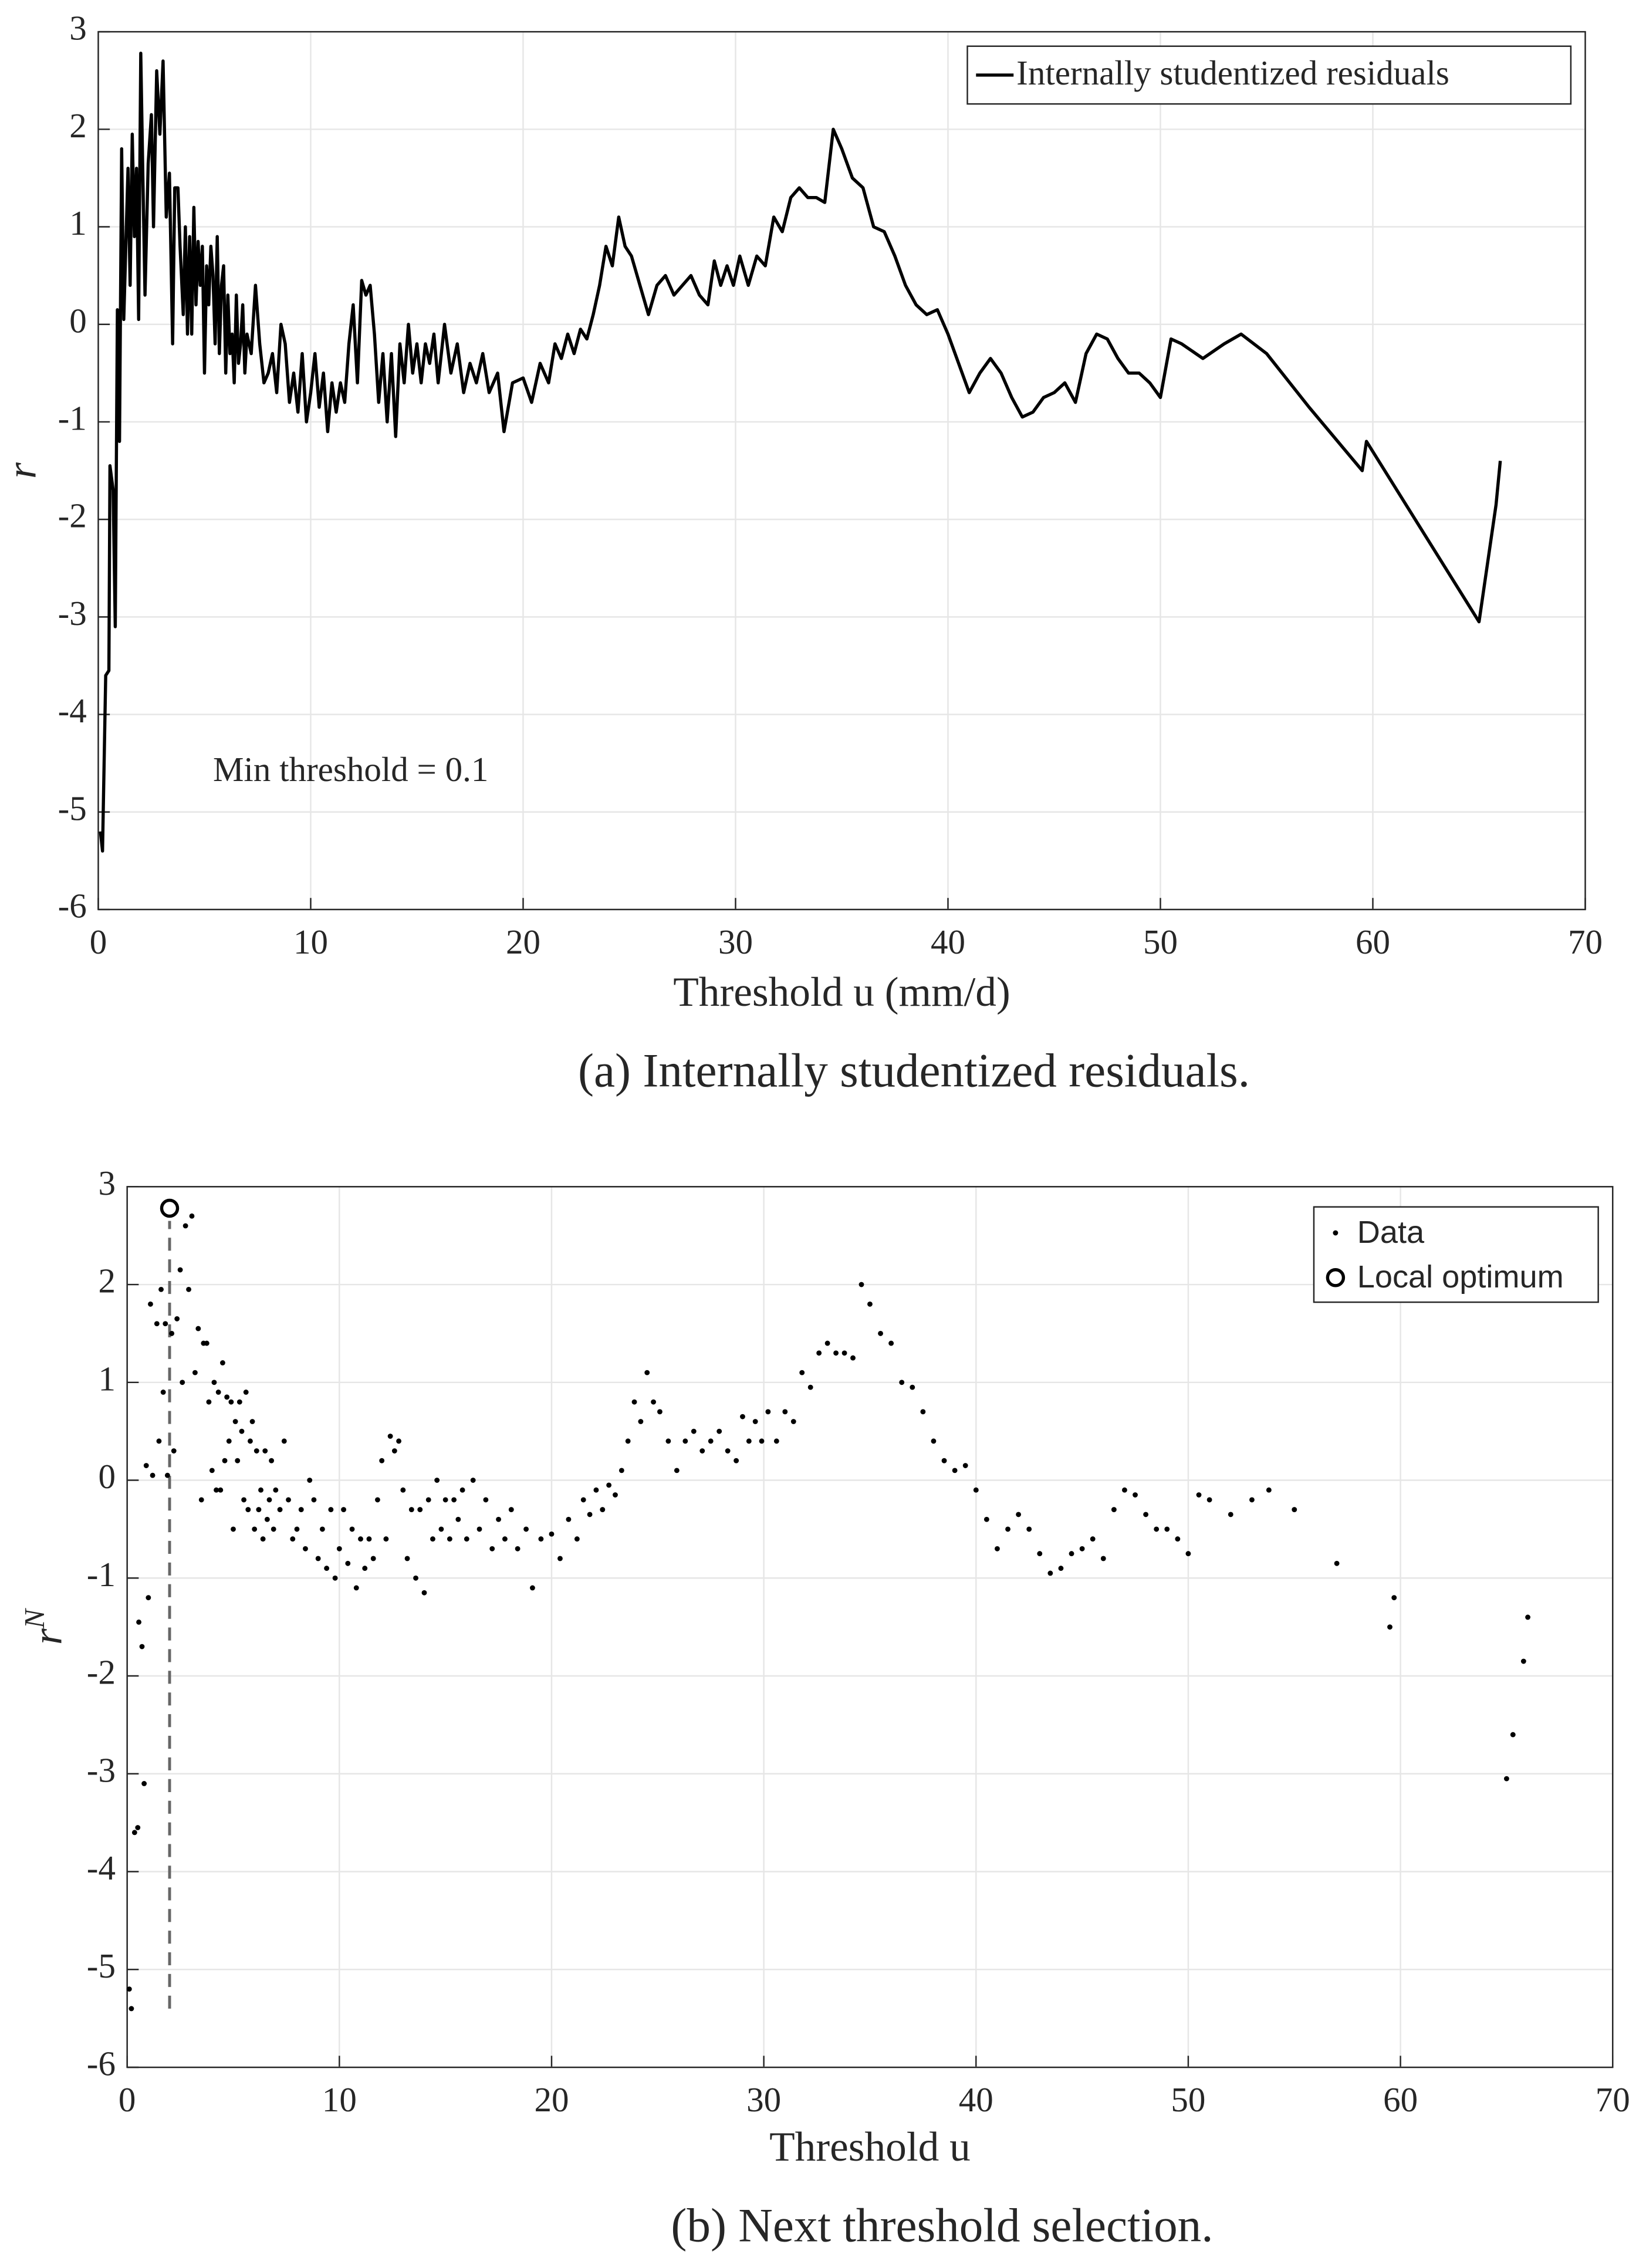 The height and width of the screenshot is (2268, 1646). I want to click on x-tick-label: 60, so click(1373, 941).